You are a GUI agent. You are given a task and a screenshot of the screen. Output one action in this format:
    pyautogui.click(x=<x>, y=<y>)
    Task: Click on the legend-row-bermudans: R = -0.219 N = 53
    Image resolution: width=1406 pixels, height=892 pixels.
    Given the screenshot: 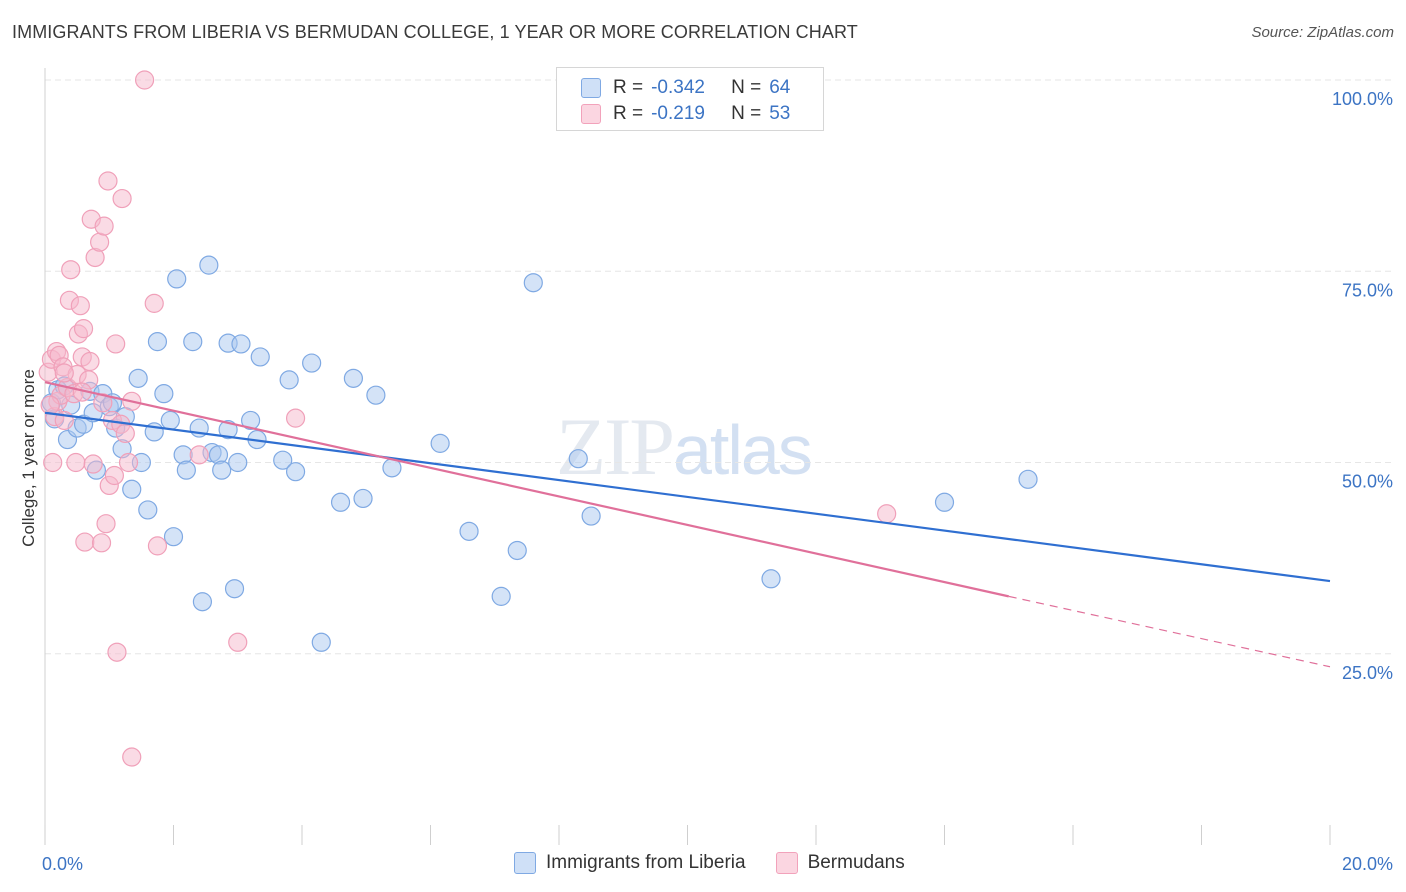 What is the action you would take?
    pyautogui.click(x=685, y=114)
    